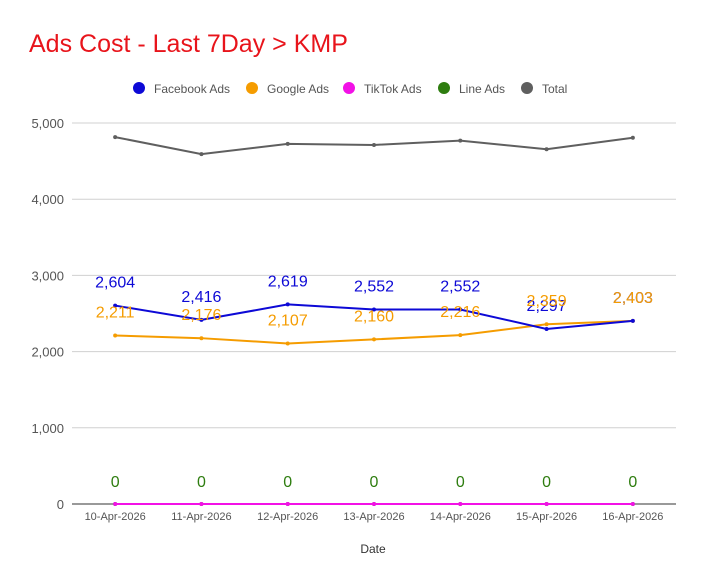  I want to click on legend-item-google-ads: Google Ads, so click(287, 89).